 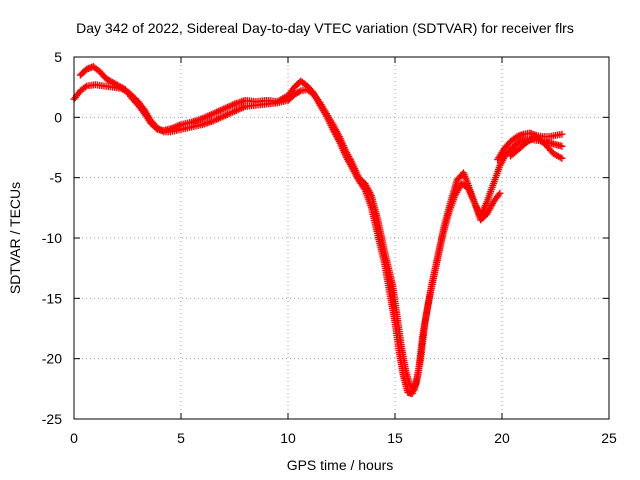 I want to click on x-tick-label: 25, so click(x=609, y=438).